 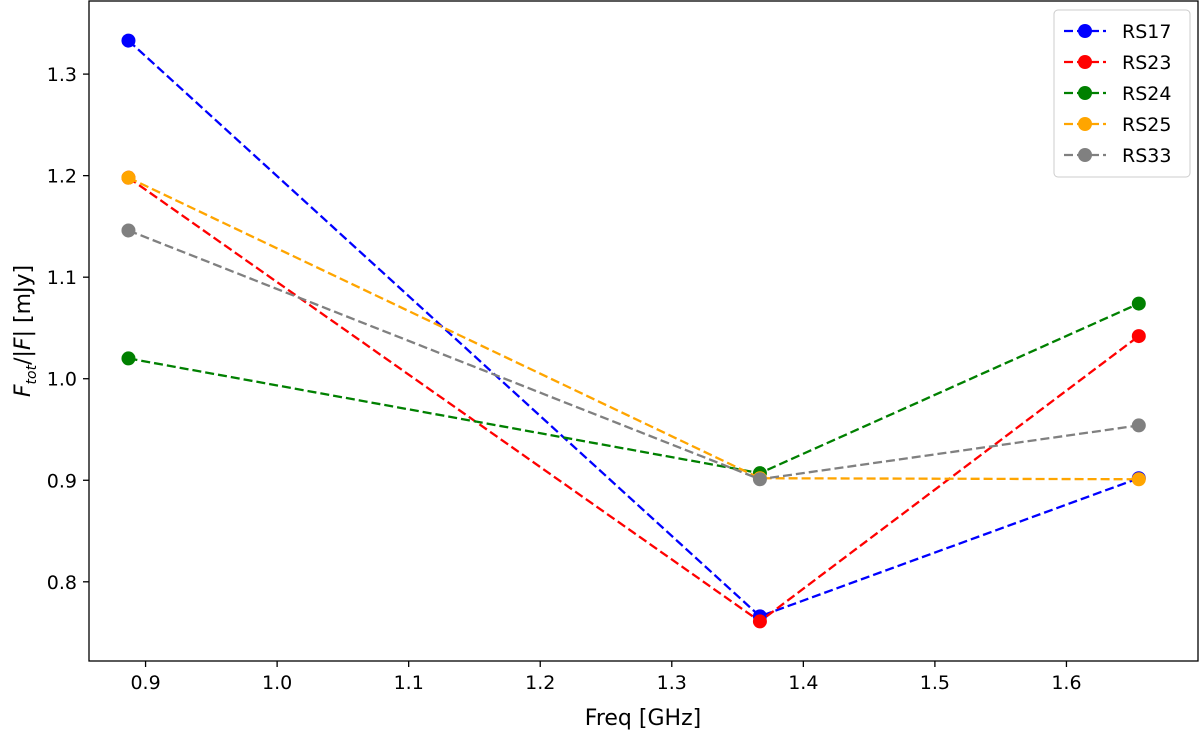 I want to click on y-tick-label: 0.8, so click(x=62, y=583).